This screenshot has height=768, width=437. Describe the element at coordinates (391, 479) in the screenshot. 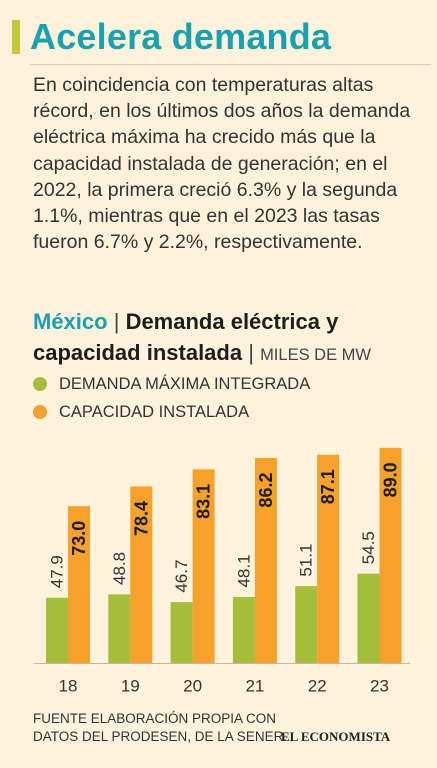

I see `label-capacity-23: 89.0` at that location.